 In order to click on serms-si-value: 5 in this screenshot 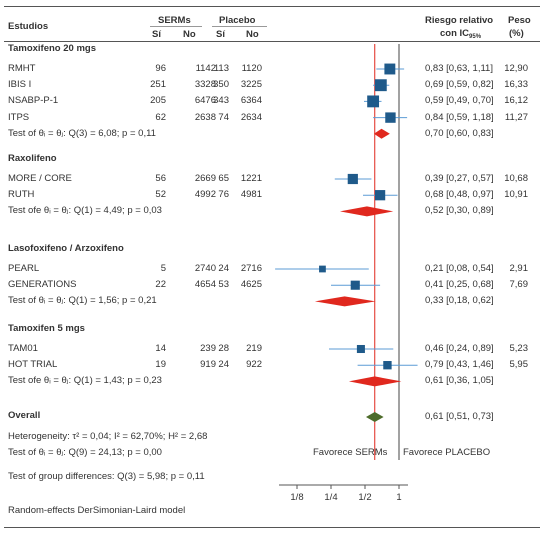, I will do `click(163, 268)`.